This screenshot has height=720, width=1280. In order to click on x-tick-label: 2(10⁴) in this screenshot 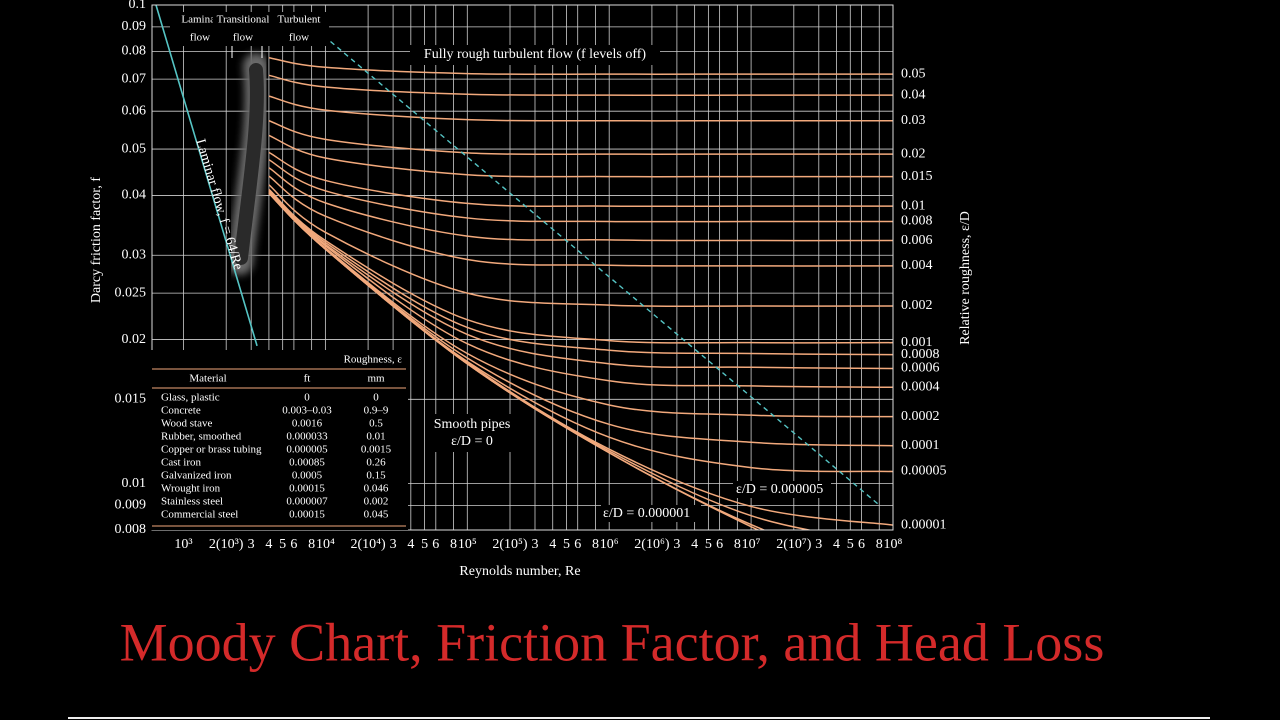, I will do `click(368, 544)`.